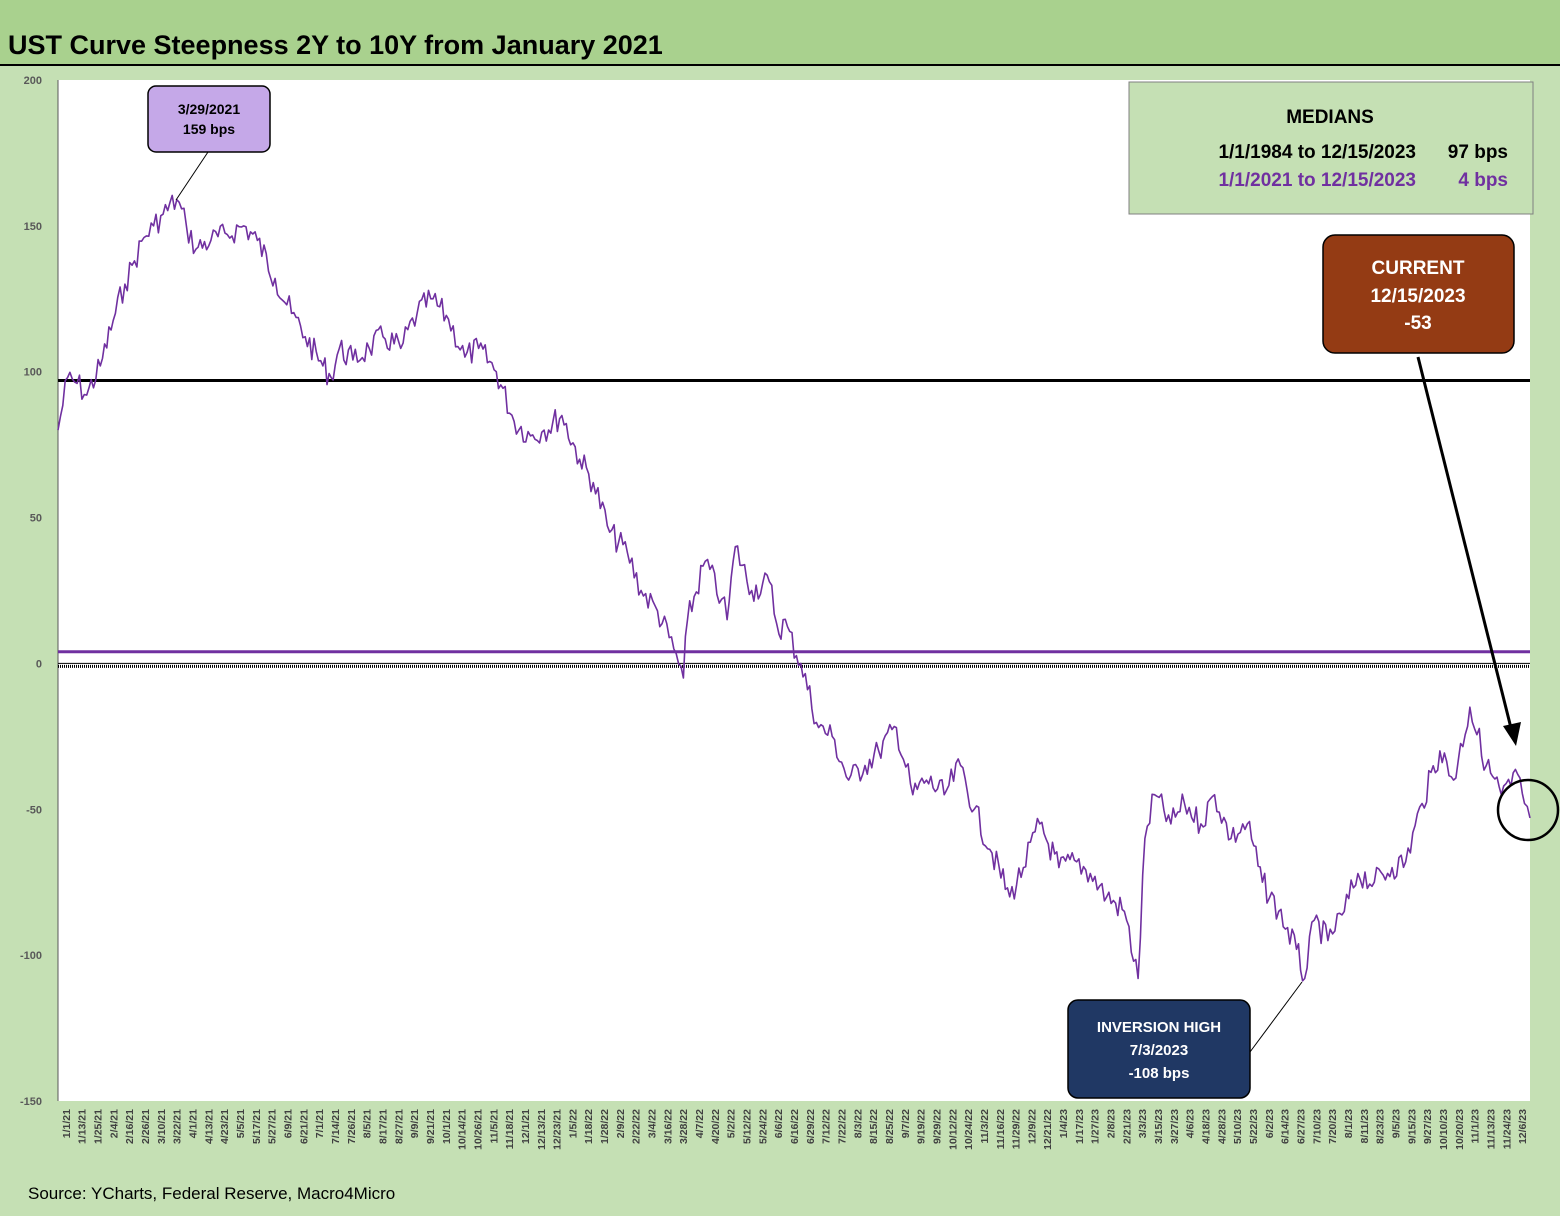 The width and height of the screenshot is (1560, 1216). What do you see at coordinates (763, 1126) in the screenshot?
I see `x-tick-label: 5/24/22` at bounding box center [763, 1126].